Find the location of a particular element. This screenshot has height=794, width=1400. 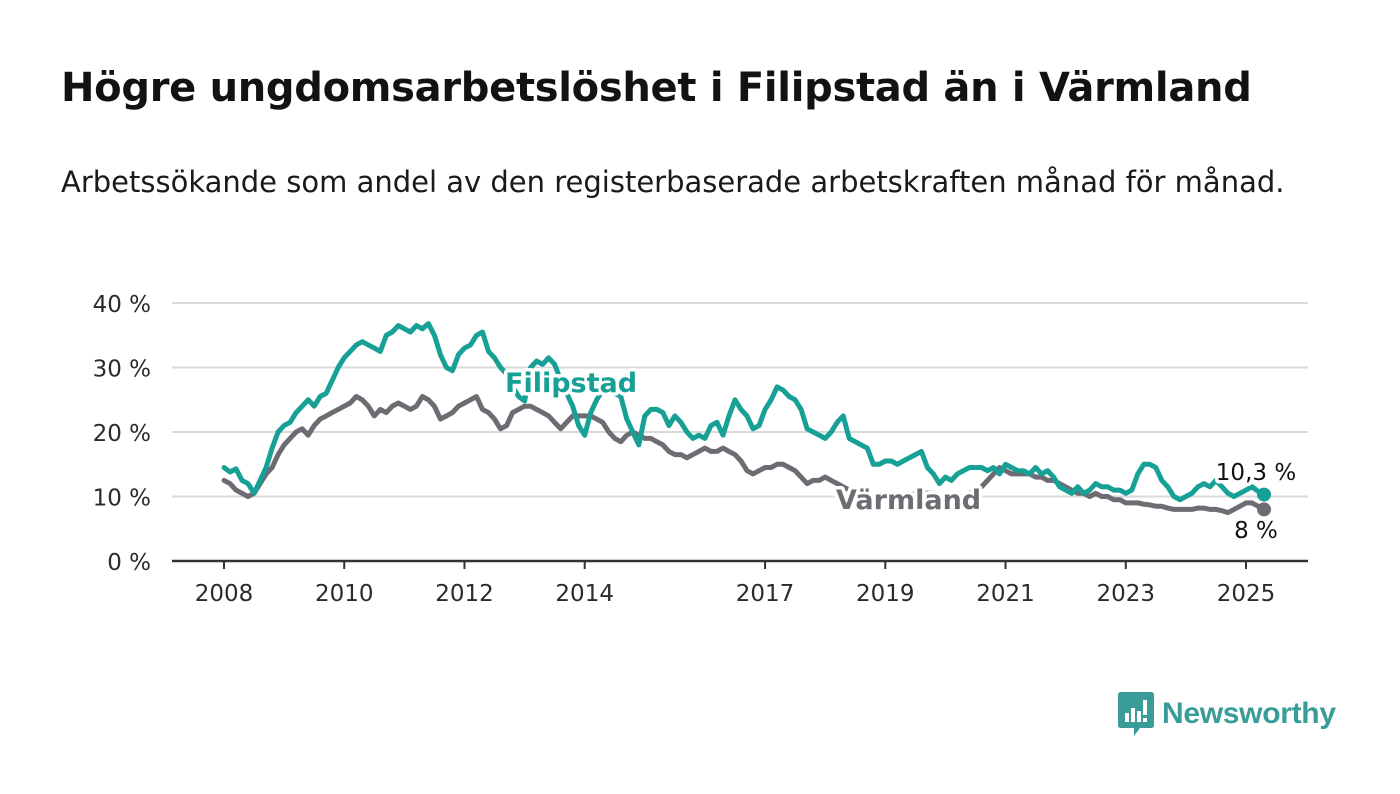

newsworthy-logo-icon is located at coordinates (1136, 714).